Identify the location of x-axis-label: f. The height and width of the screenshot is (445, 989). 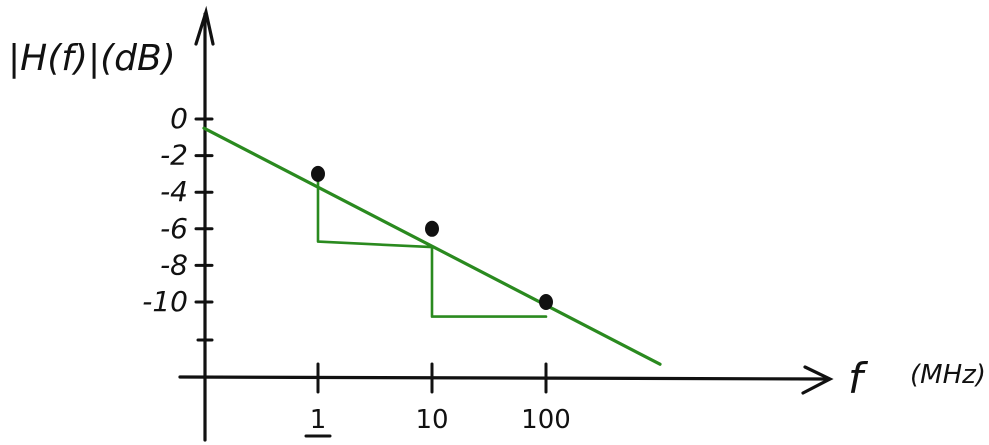
(858, 378).